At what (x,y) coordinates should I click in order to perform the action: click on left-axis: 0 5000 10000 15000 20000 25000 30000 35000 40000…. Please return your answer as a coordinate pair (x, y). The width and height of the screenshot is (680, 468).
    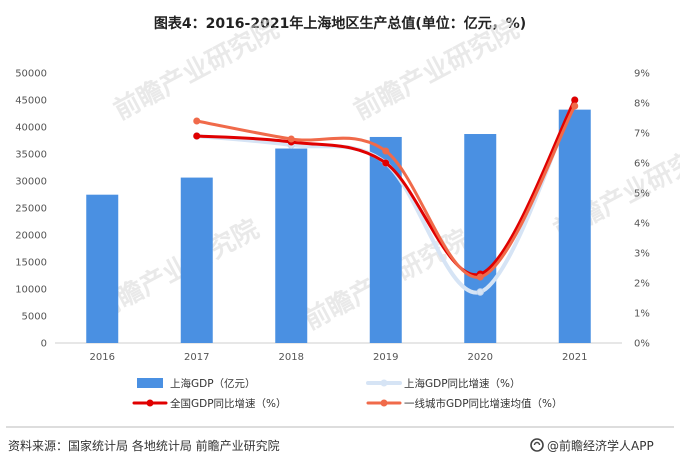
    Looking at the image, I should click on (31, 209).